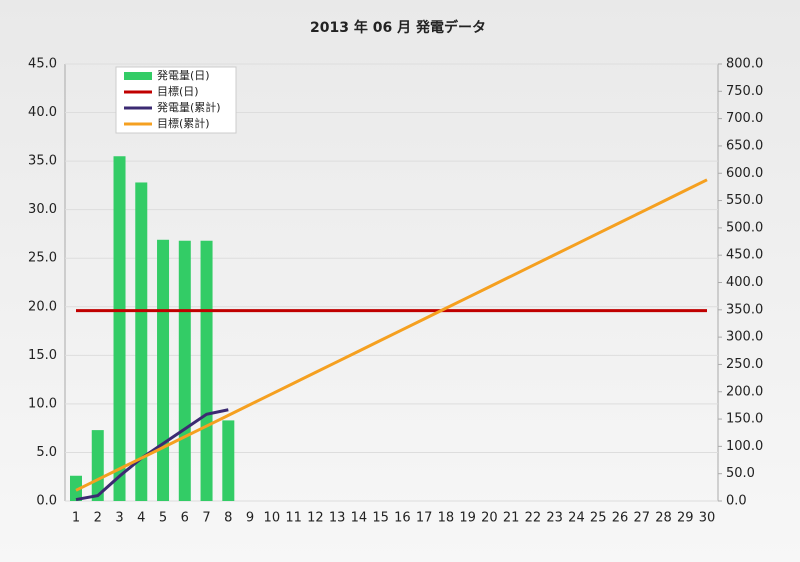  What do you see at coordinates (42, 209) in the screenshot?
I see `y-tick-label: 30.0` at bounding box center [42, 209].